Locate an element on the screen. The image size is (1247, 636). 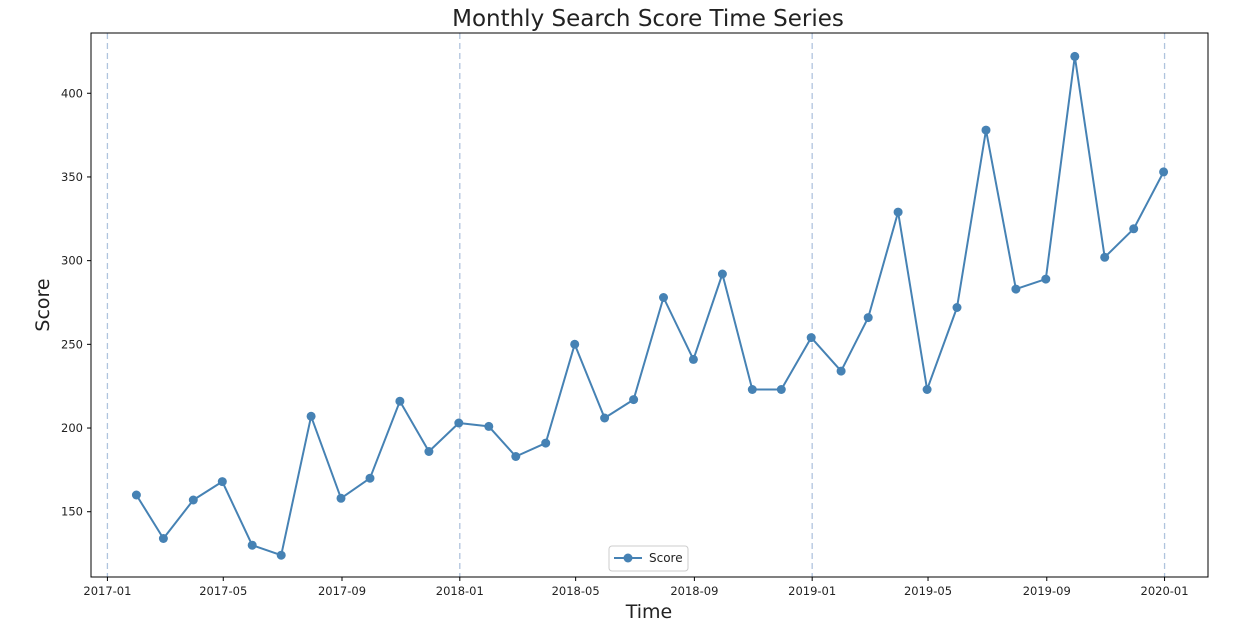
legend-label: Score is located at coordinates (666, 558).